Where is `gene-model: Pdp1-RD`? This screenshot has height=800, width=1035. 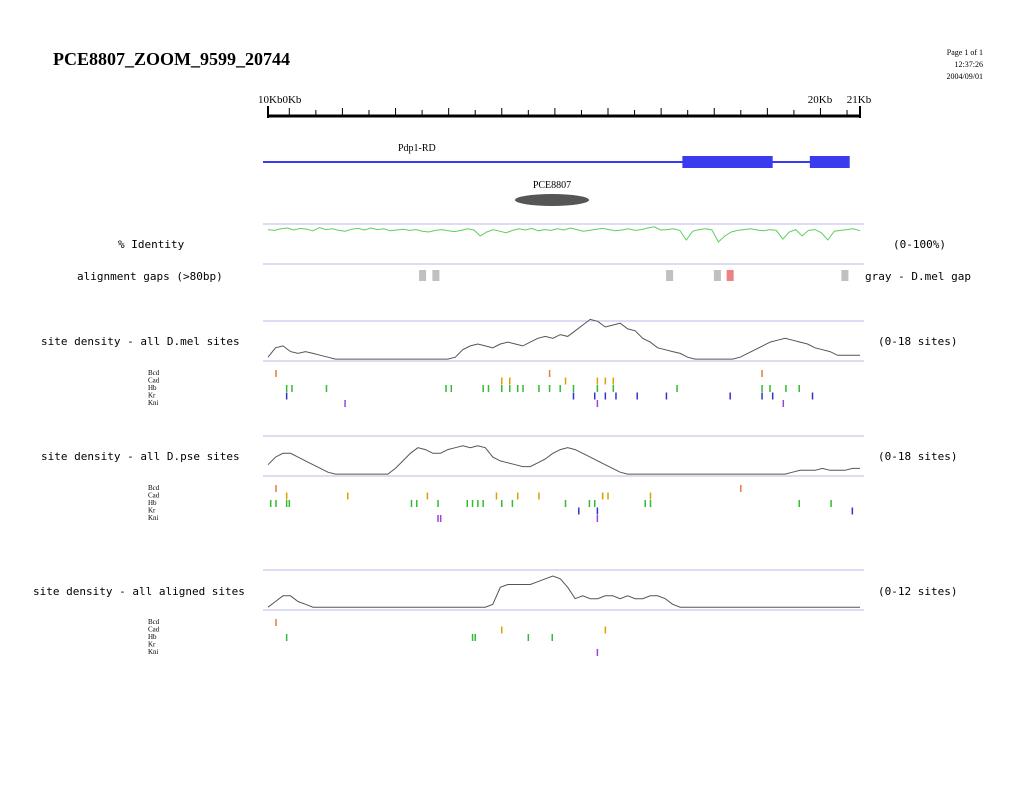 gene-model: Pdp1-RD is located at coordinates (556, 155).